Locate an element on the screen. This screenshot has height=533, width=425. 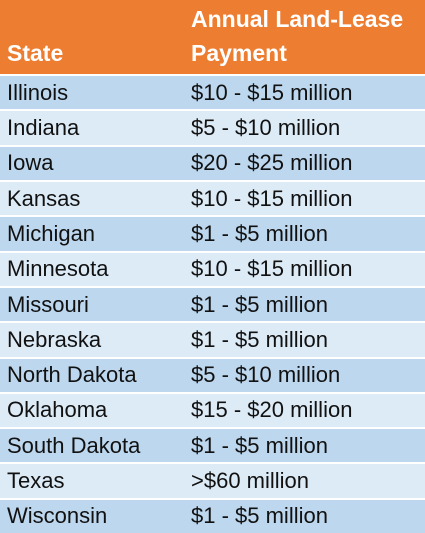
table-row: Minnesota $10 - $15 million is located at coordinates (212, 268).